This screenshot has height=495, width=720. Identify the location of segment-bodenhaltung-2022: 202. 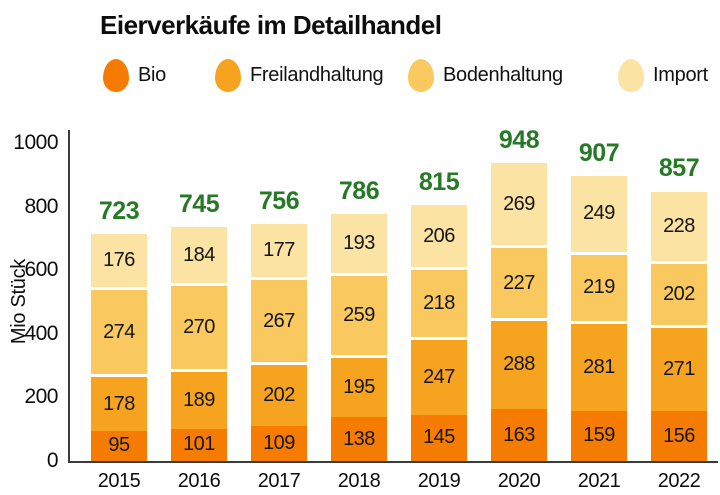
(679, 293).